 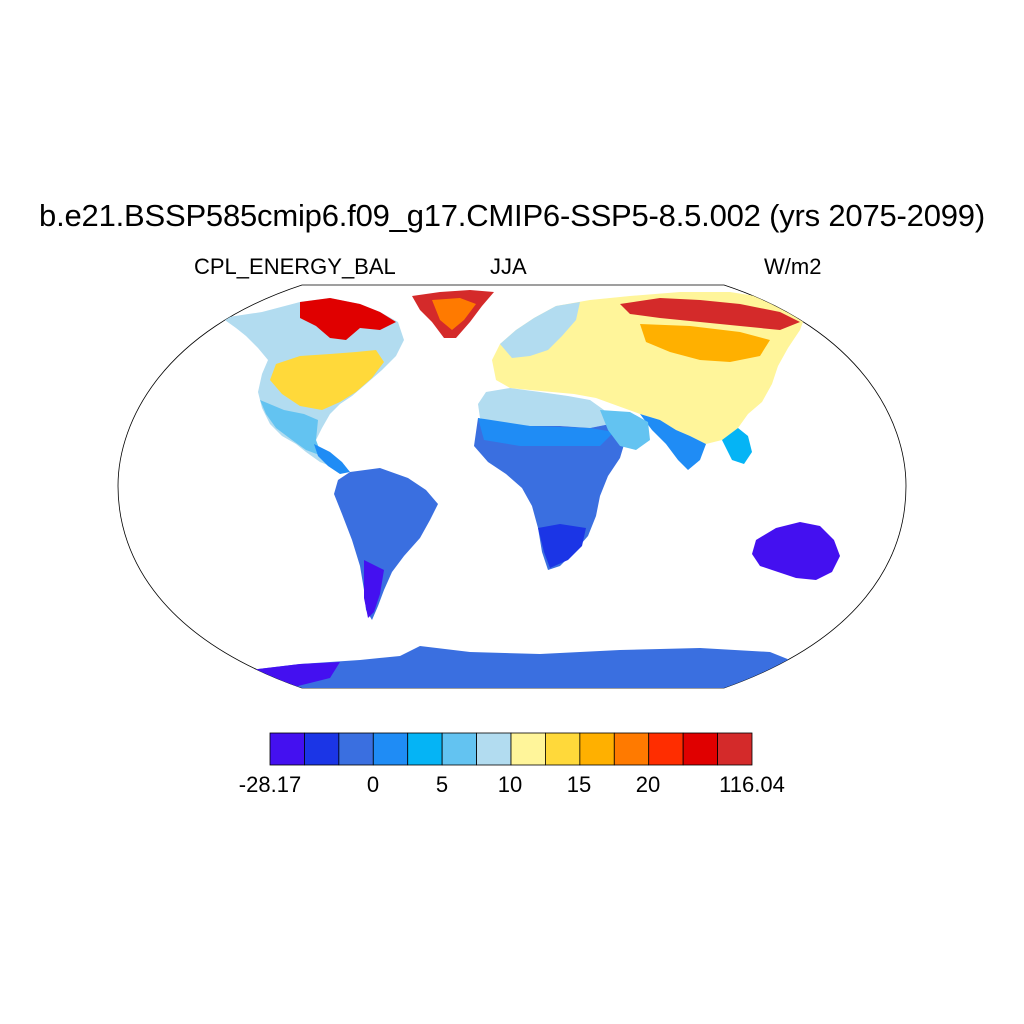 What do you see at coordinates (737, 446) in the screenshot?
I see `se-asia` at bounding box center [737, 446].